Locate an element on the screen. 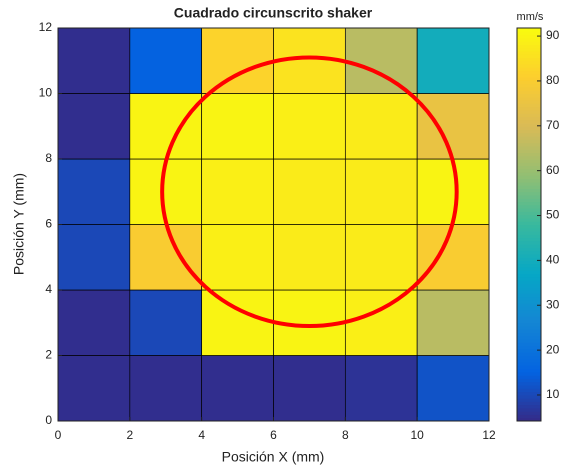  y-tick-label: 0 is located at coordinates (48, 420).